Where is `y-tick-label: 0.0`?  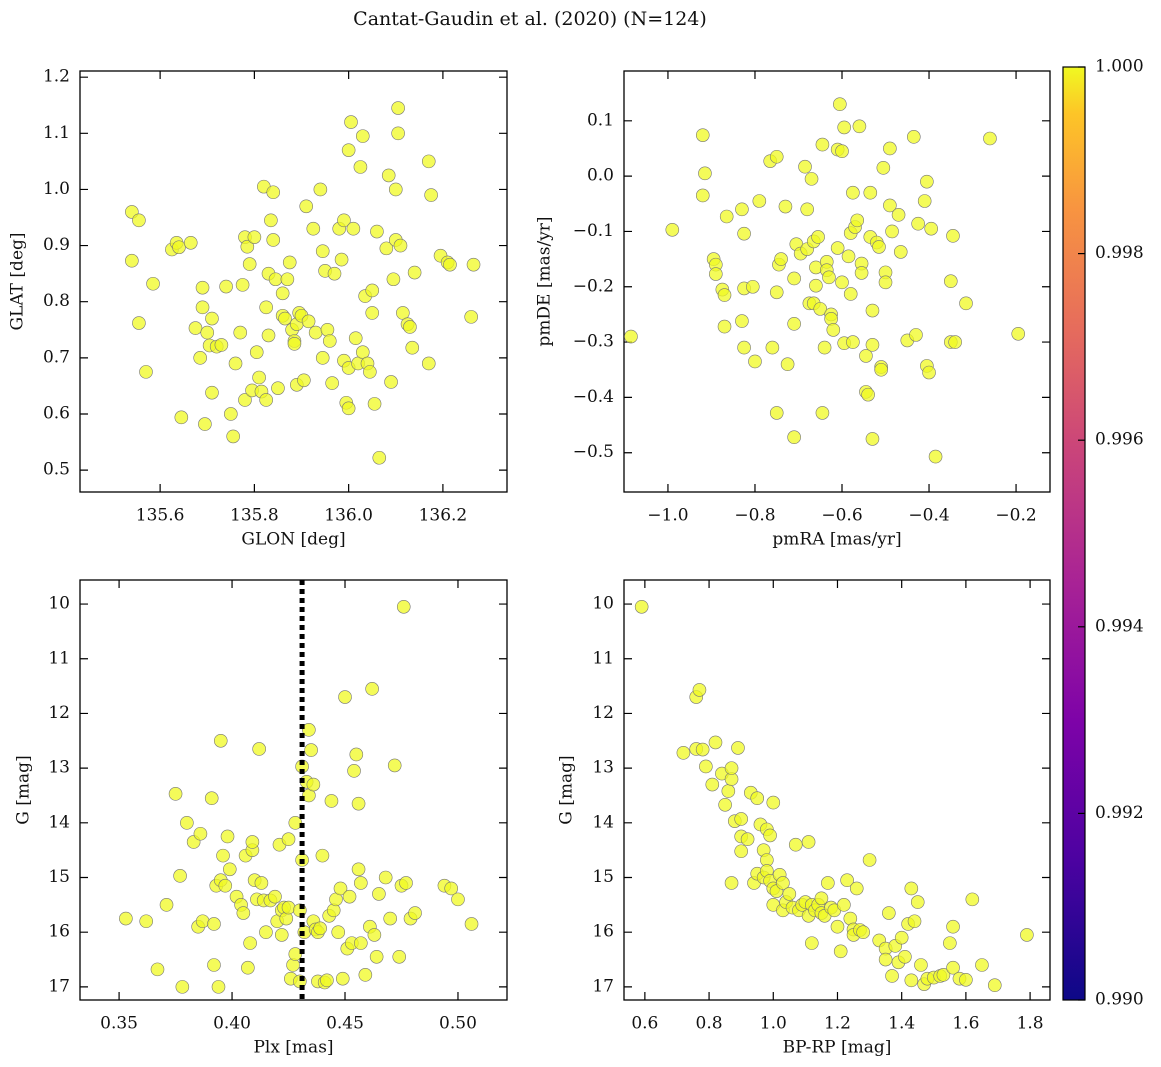
y-tick-label: 0.0 is located at coordinates (600, 176).